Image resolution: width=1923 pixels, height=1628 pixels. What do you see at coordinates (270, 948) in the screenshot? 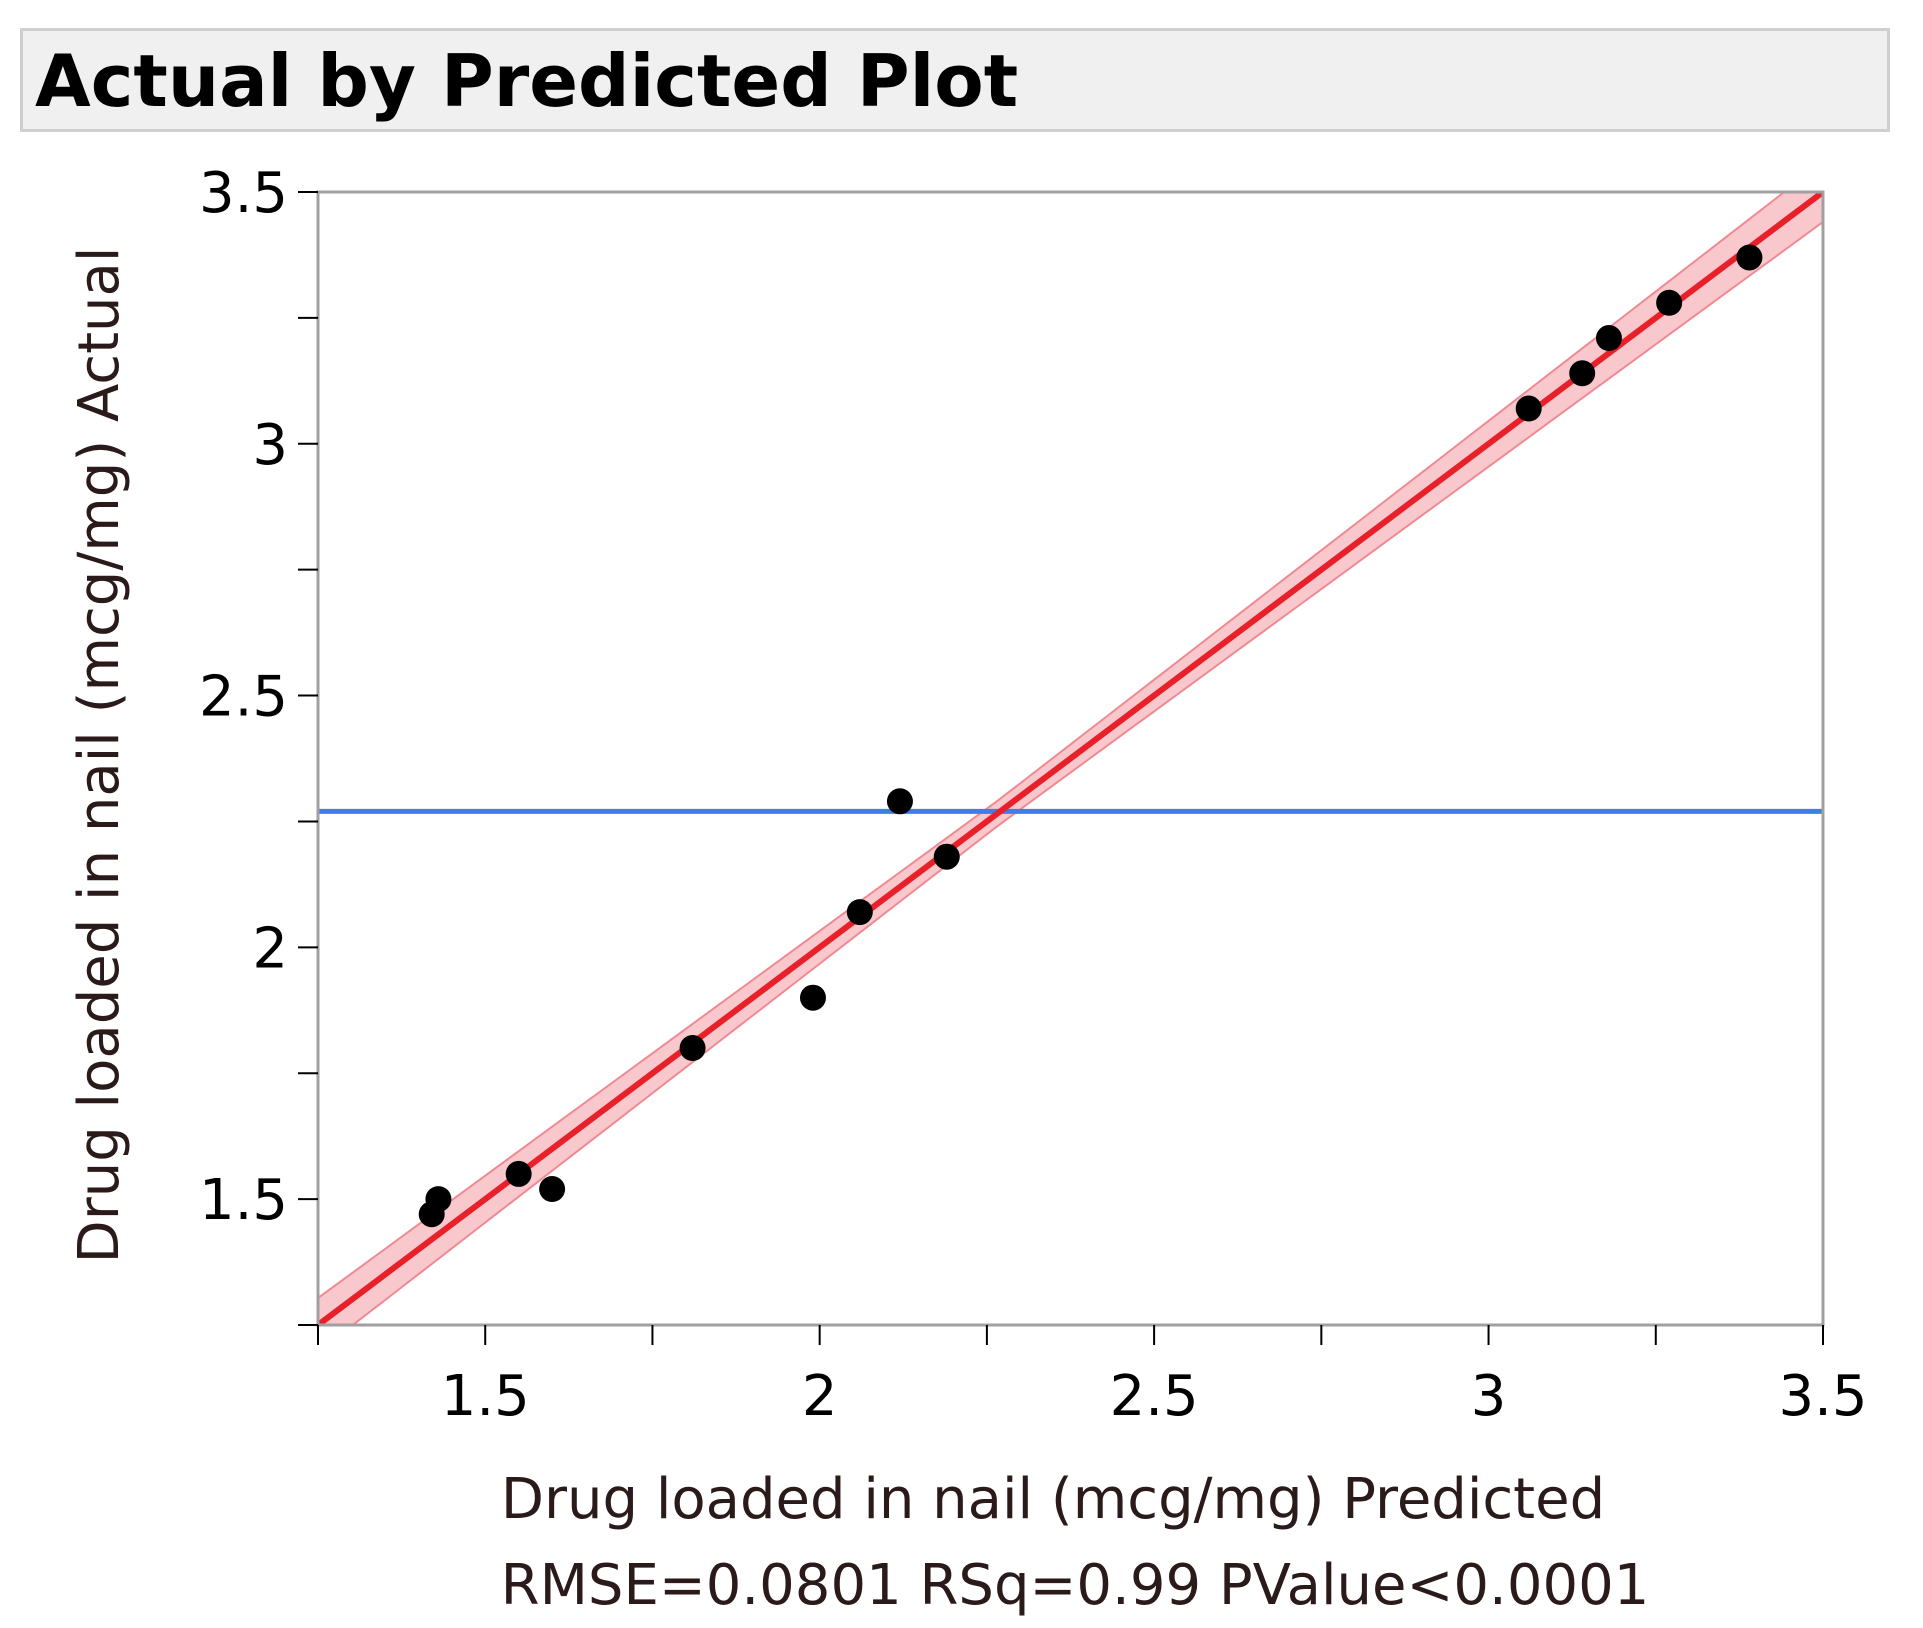
I see `y-tick-label: 2` at bounding box center [270, 948].